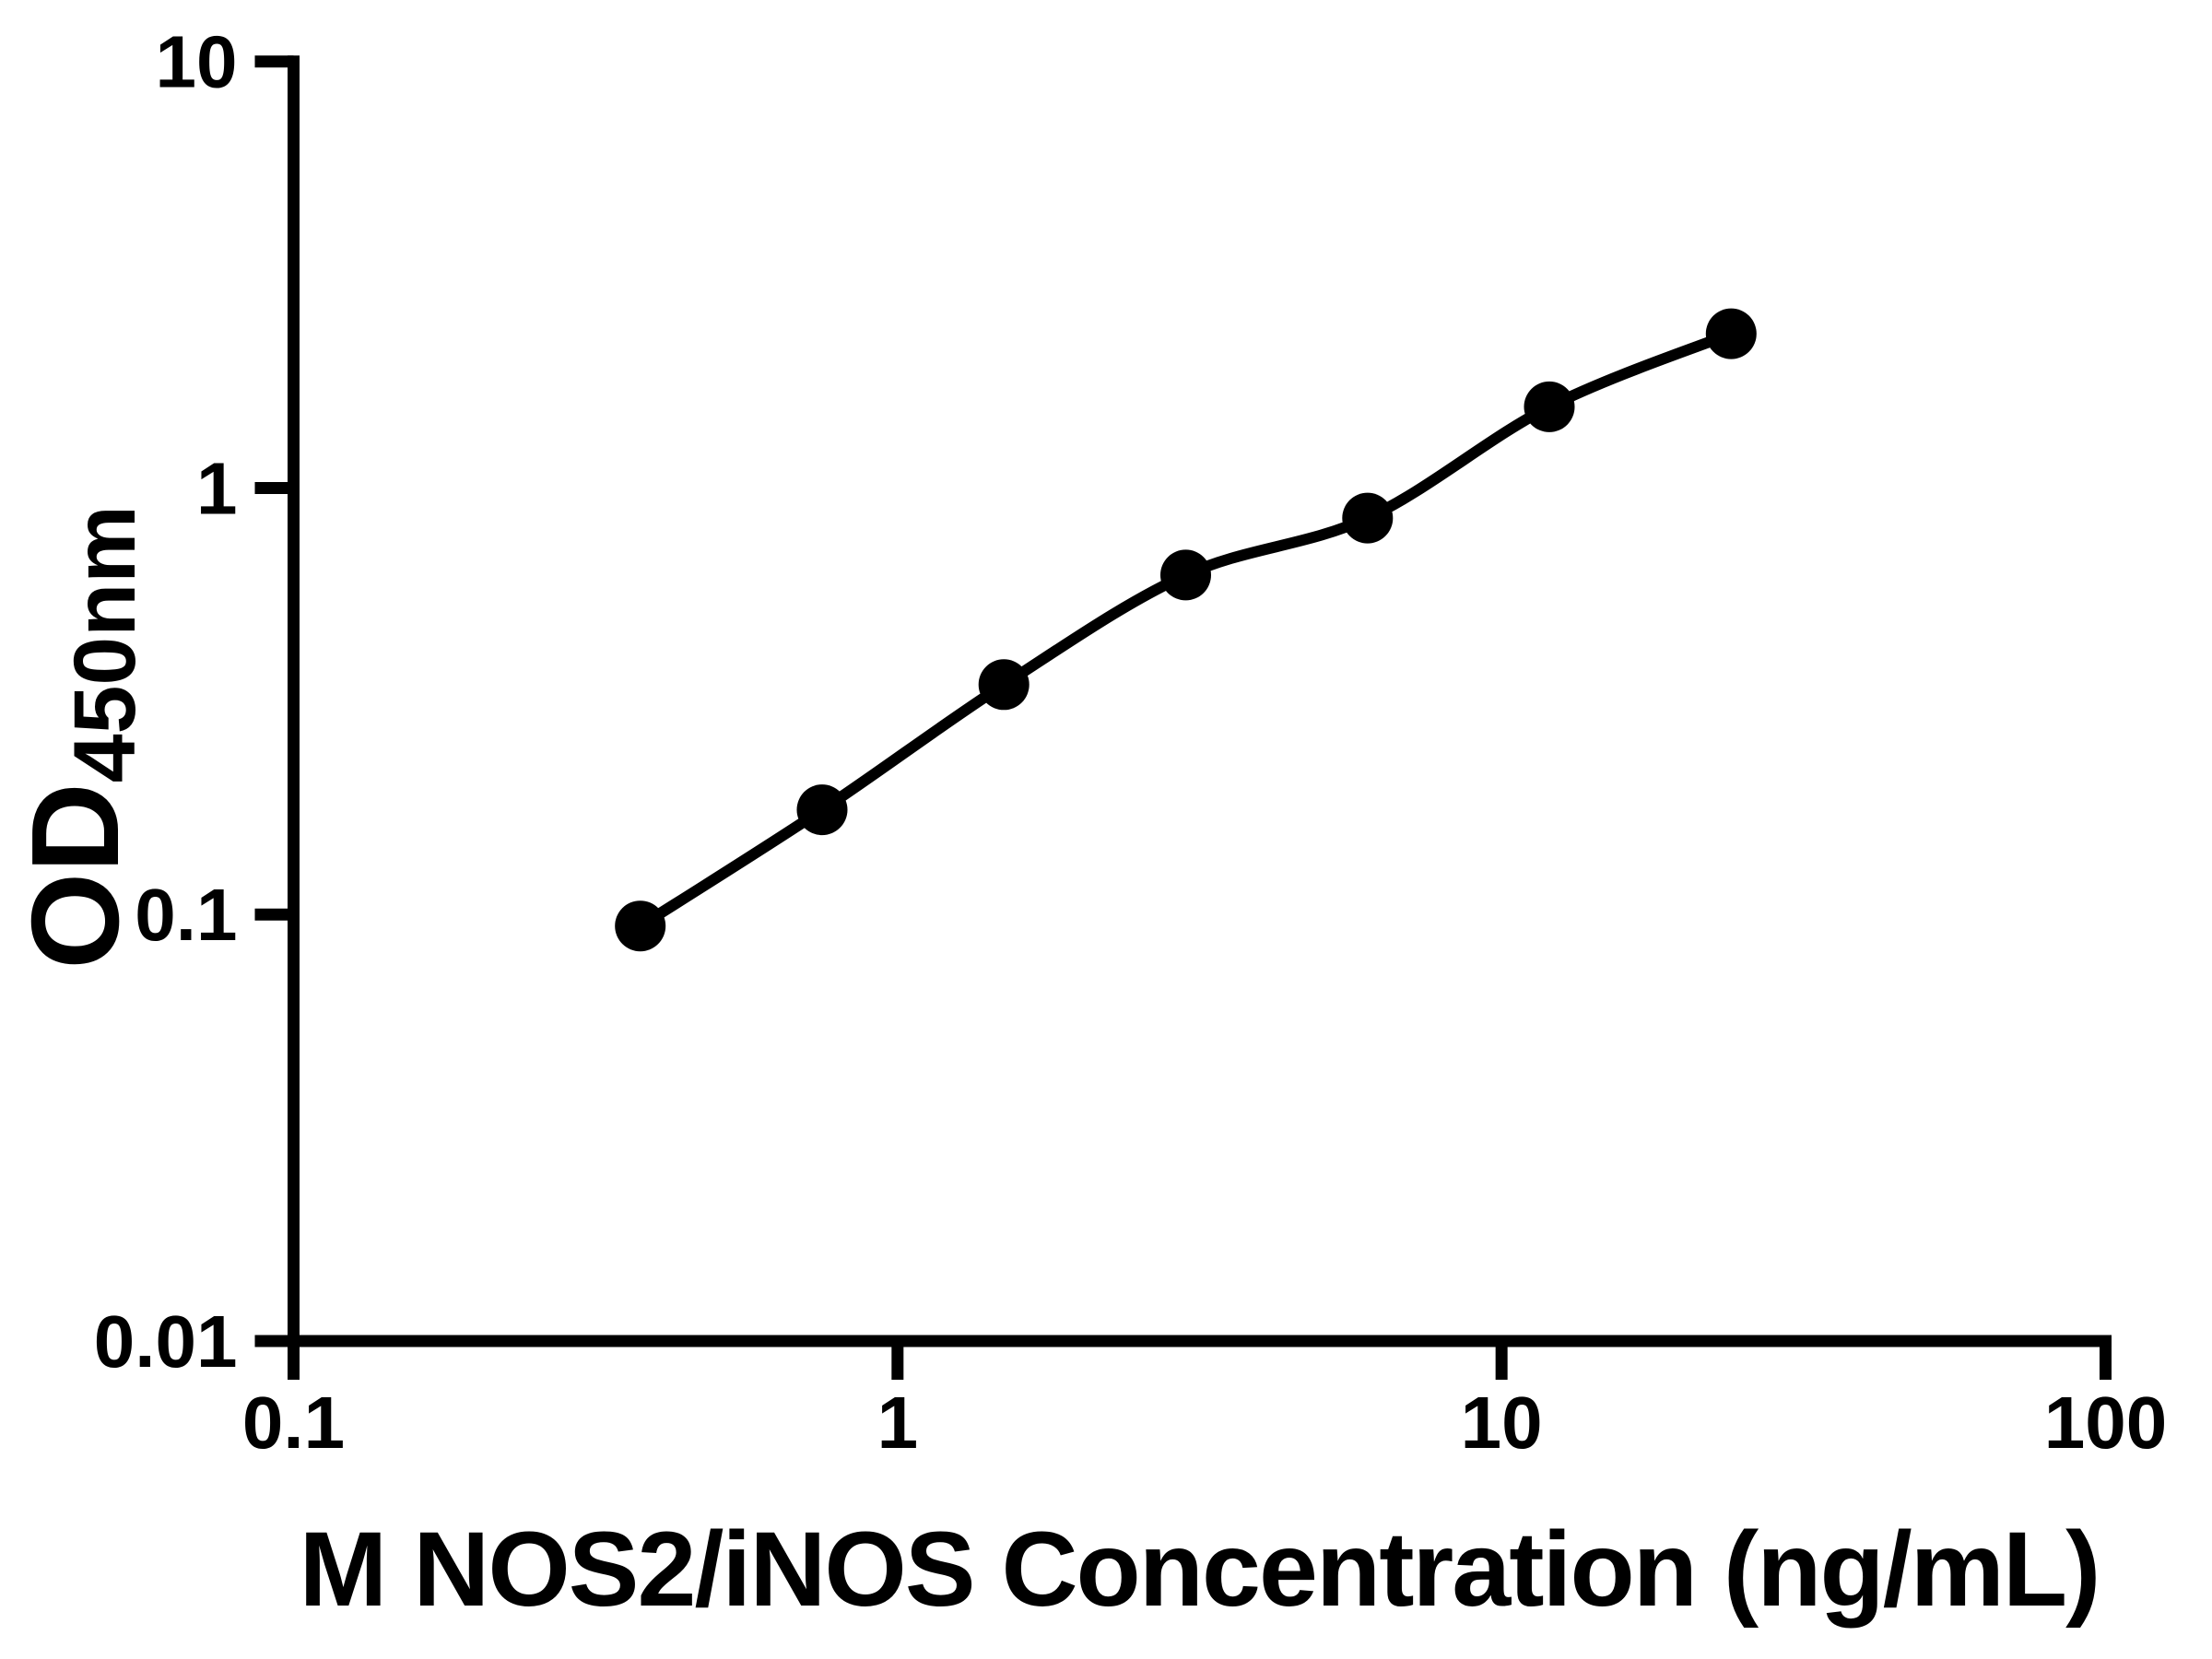 This screenshot has width=2212, height=1659. What do you see at coordinates (1004, 685) in the screenshot?
I see `data-point-1.5` at bounding box center [1004, 685].